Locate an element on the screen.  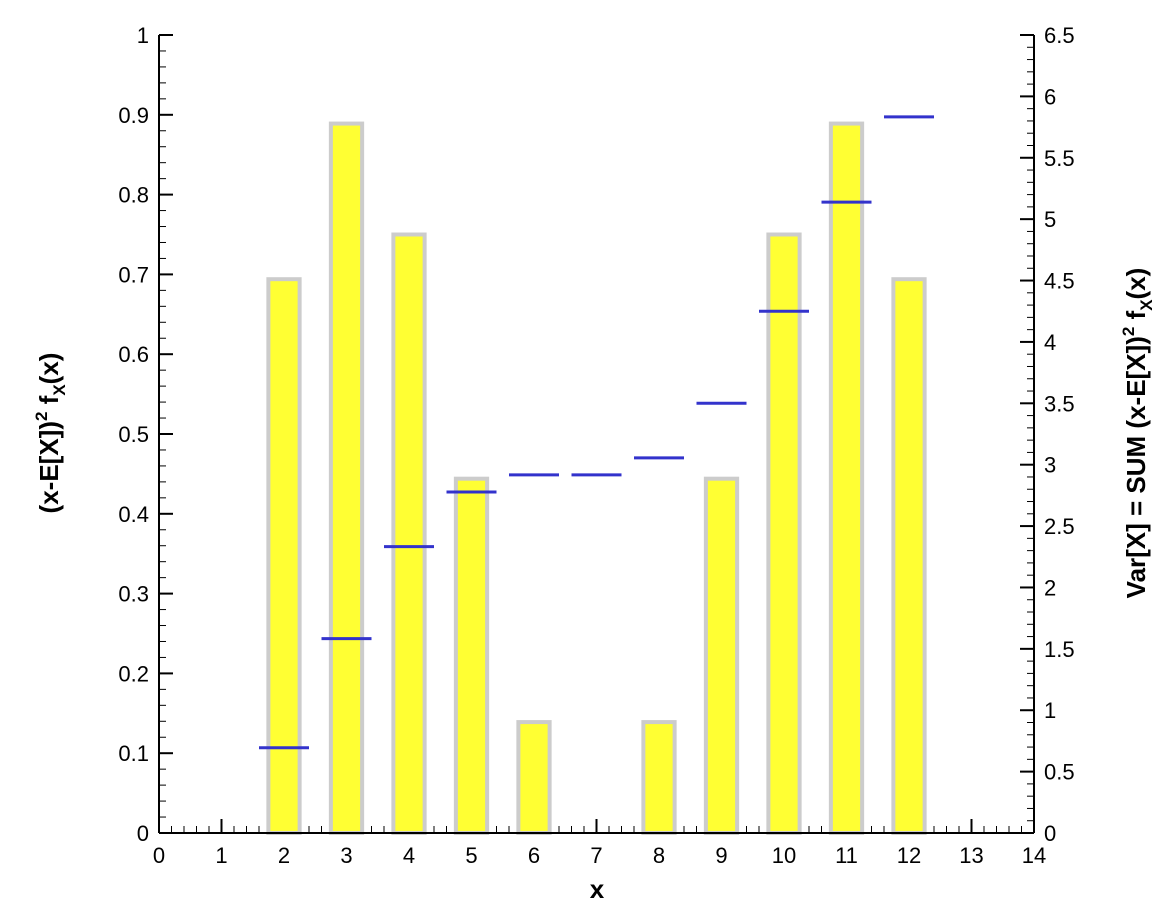
right-y-axis-title: Var[X] = SUM (x-E[X])2 fX(x) is located at coordinates (1137, 433).